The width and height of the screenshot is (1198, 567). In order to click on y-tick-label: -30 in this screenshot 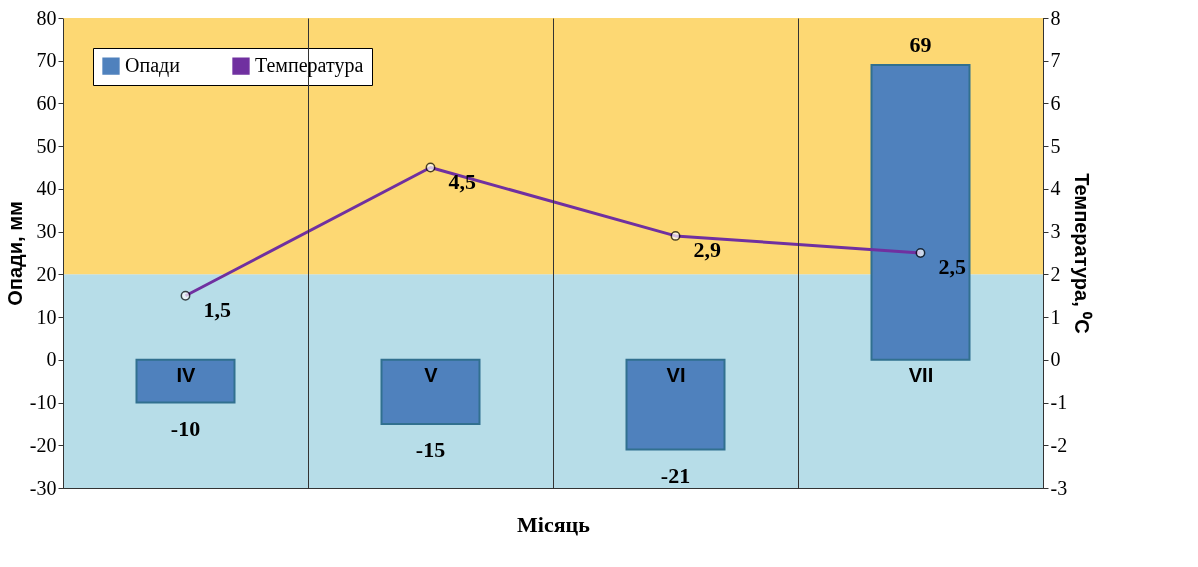, I will do `click(43, 487)`.